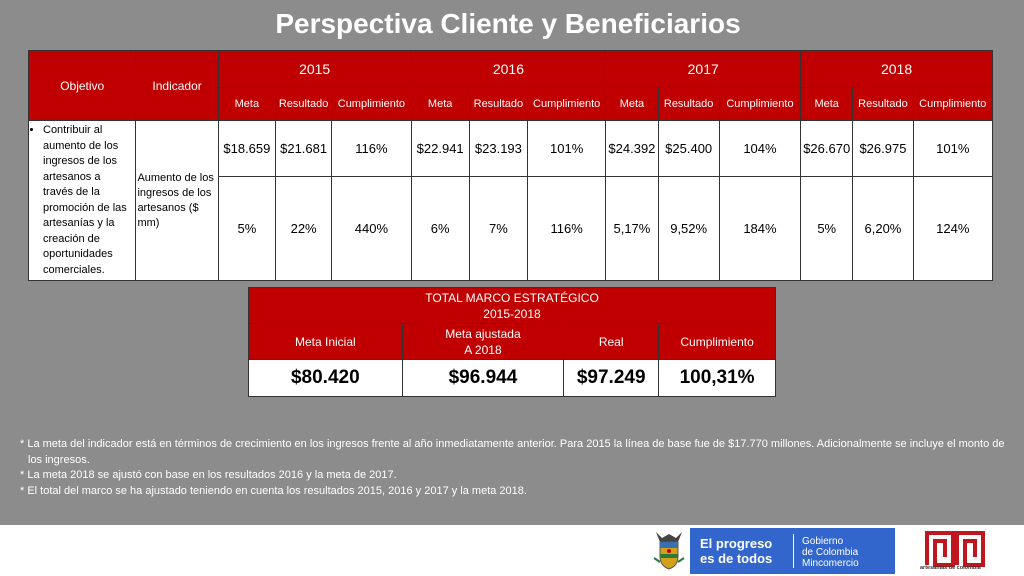 This screenshot has width=1024, height=576. What do you see at coordinates (955, 549) in the screenshot?
I see `artesanias-de-colombia-logo` at bounding box center [955, 549].